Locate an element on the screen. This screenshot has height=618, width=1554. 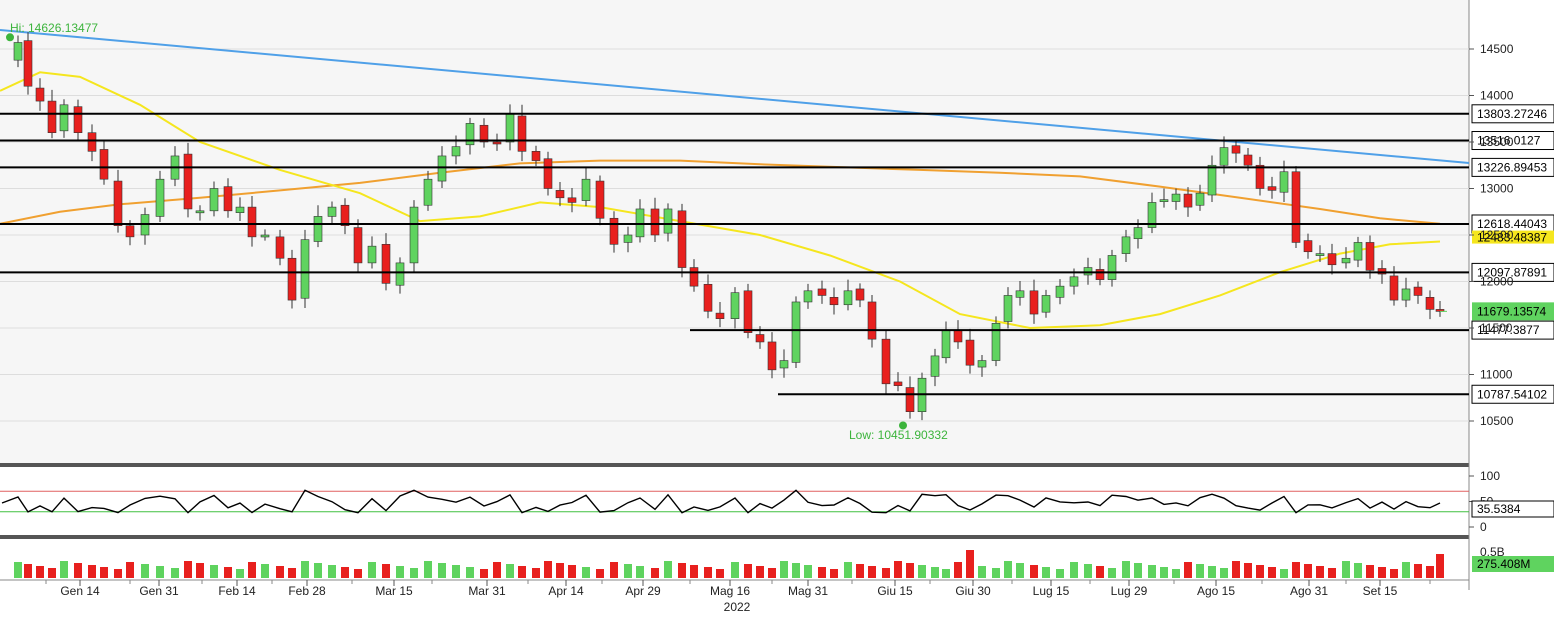
low-annotation: Low: 10451.90332 is located at coordinates (898, 435).